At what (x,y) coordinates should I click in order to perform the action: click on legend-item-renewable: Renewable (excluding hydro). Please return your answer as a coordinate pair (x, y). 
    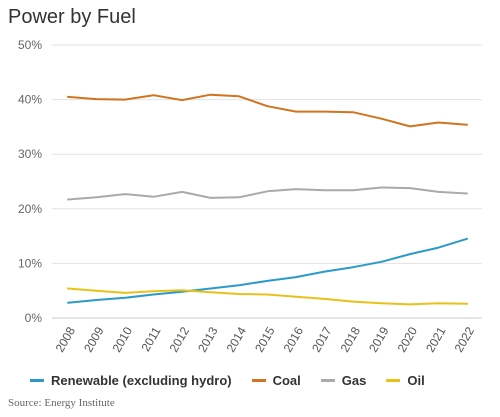
    Looking at the image, I should click on (131, 380).